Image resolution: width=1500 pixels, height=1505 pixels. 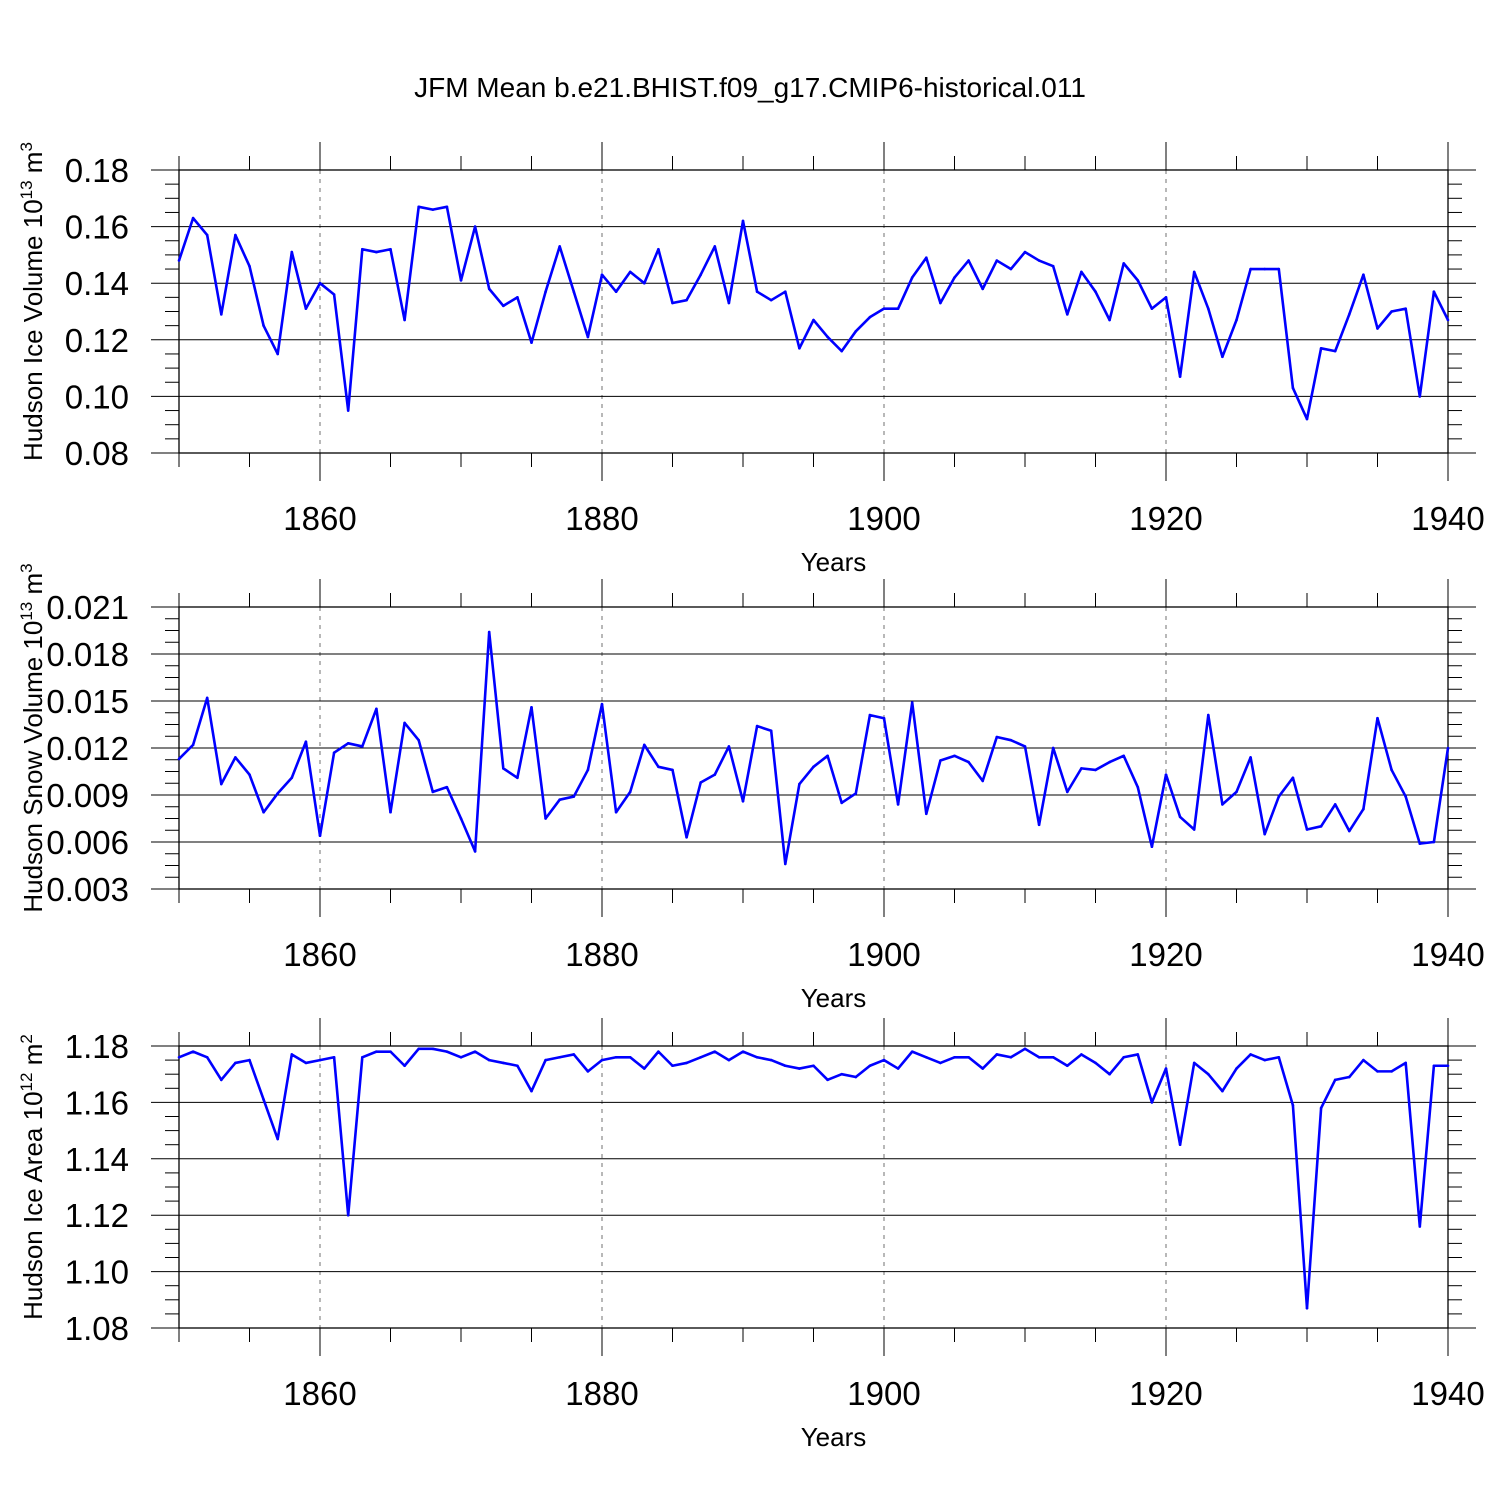 I want to click on y-axis-title: Hudson Ice Area 1012 m2, so click(x=32, y=1177).